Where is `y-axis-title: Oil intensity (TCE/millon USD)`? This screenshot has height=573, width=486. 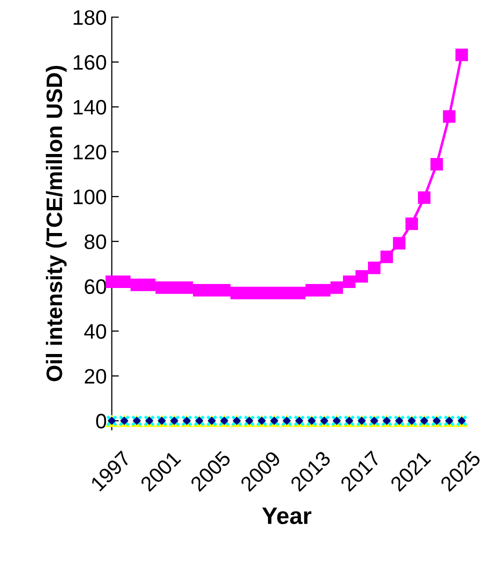
y-axis-title: Oil intensity (TCE/millon USD) is located at coordinates (56, 224).